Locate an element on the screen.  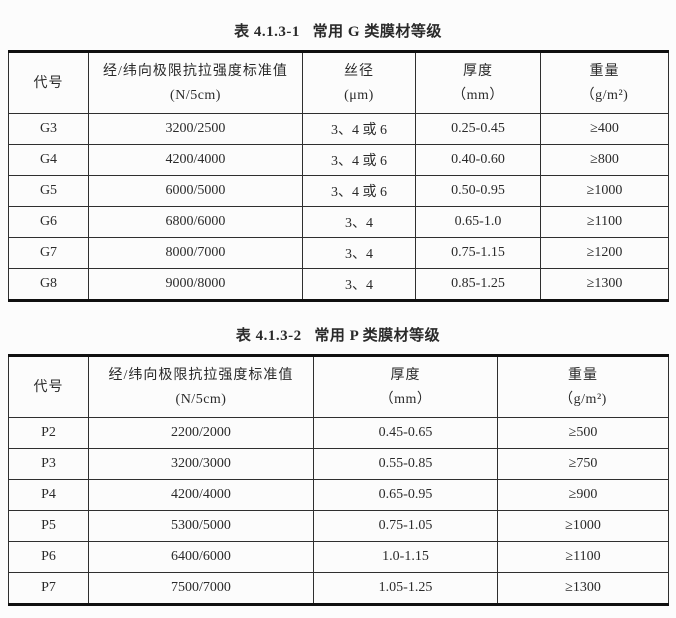
cell-strength: 5300/5000 is located at coordinates (201, 526).